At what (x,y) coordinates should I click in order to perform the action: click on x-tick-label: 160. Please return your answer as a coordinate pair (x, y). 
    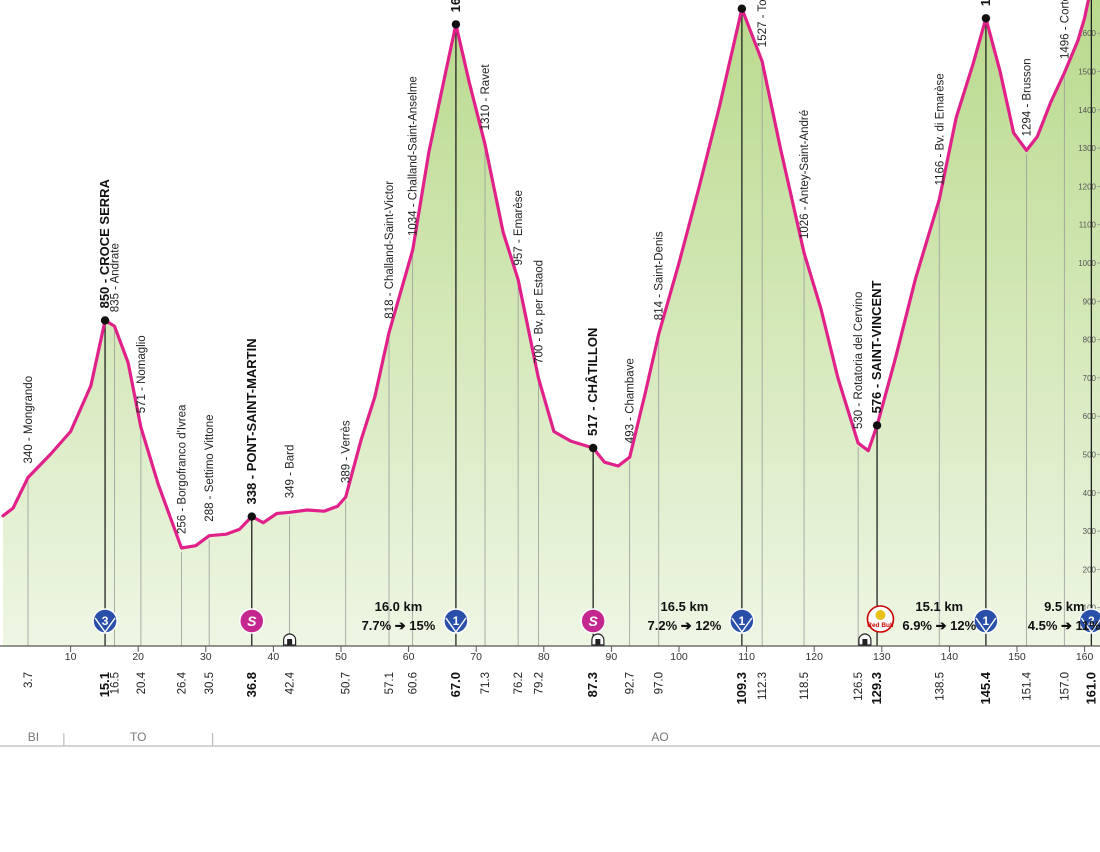
    Looking at the image, I should click on (1085, 657).